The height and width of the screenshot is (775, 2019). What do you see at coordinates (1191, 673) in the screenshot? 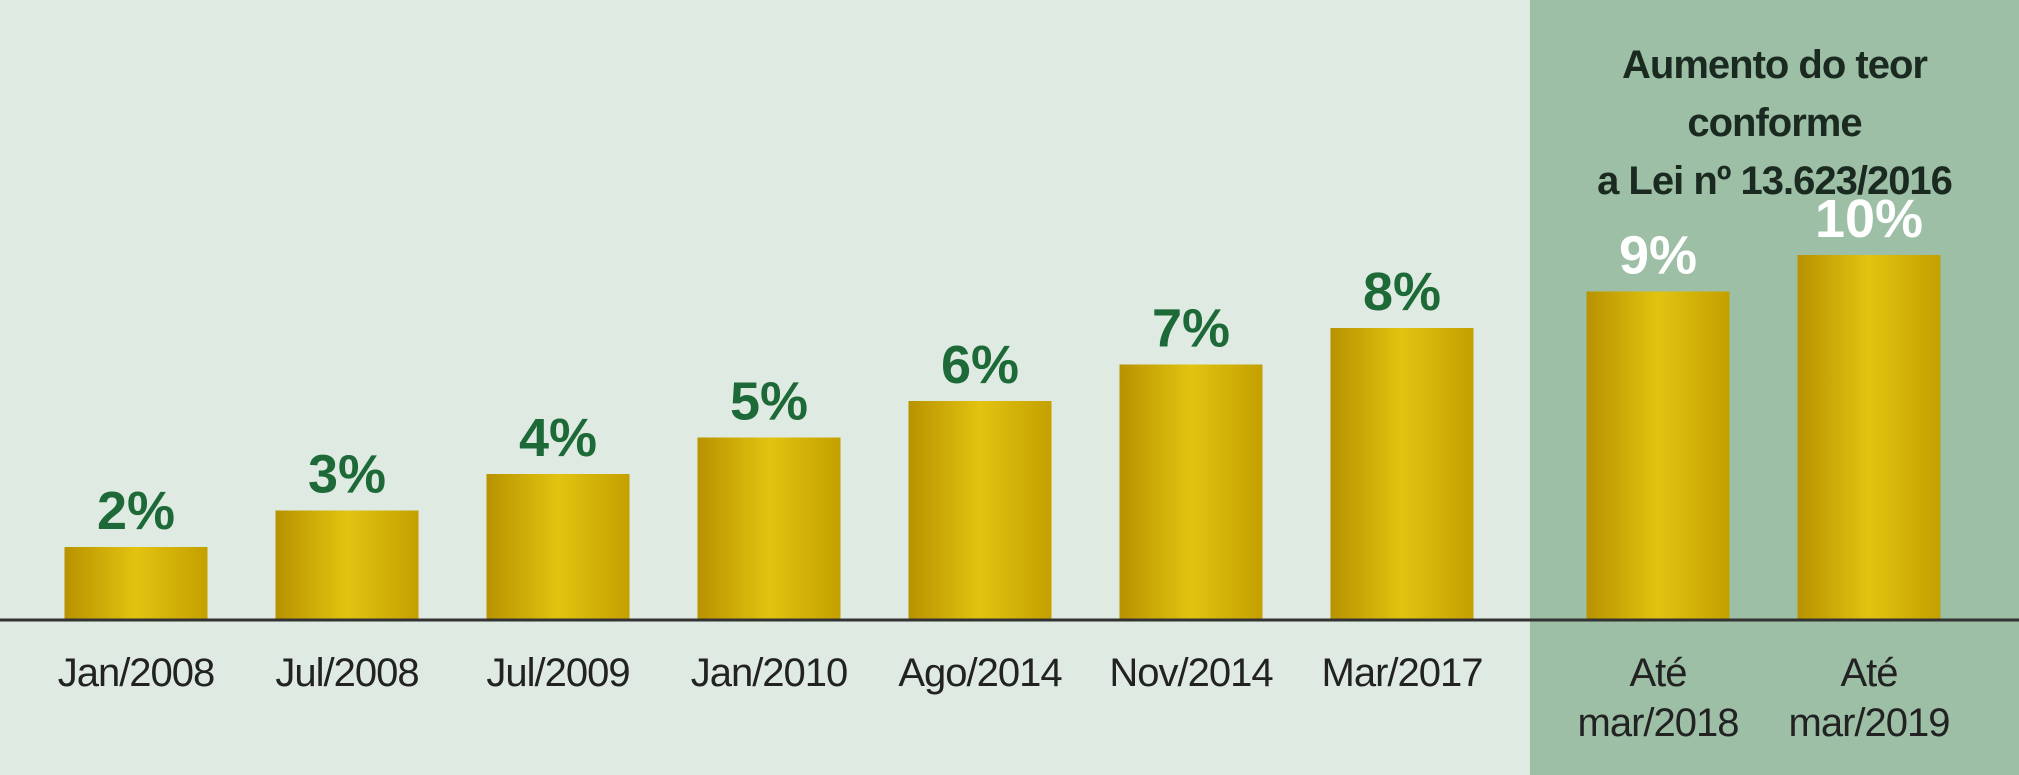
I see `x-tick-label: Nov/2014` at bounding box center [1191, 673].